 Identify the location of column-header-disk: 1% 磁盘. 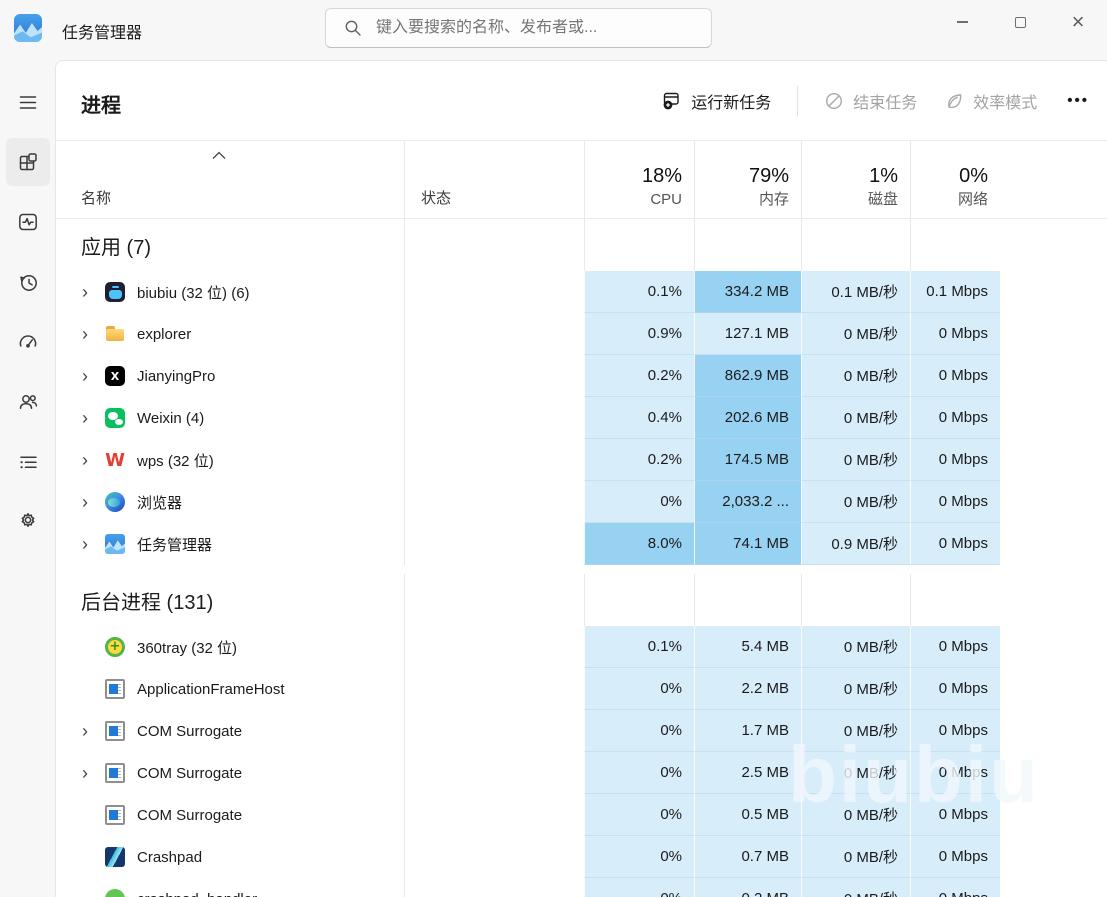
(855, 179).